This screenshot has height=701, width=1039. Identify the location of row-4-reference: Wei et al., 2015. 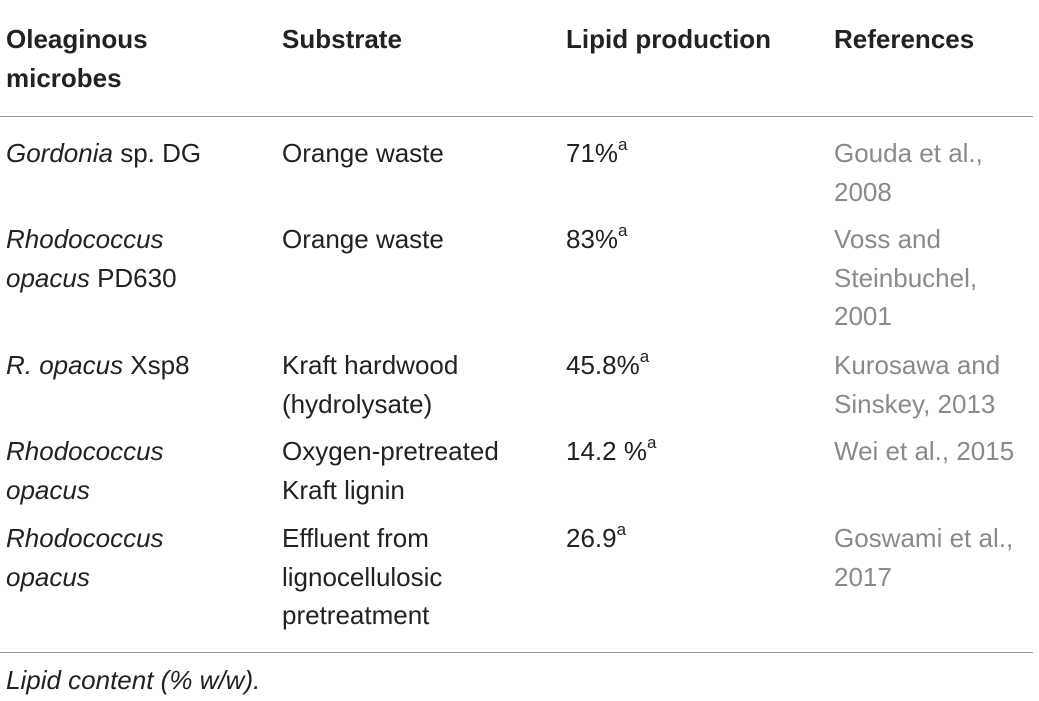
(924, 451).